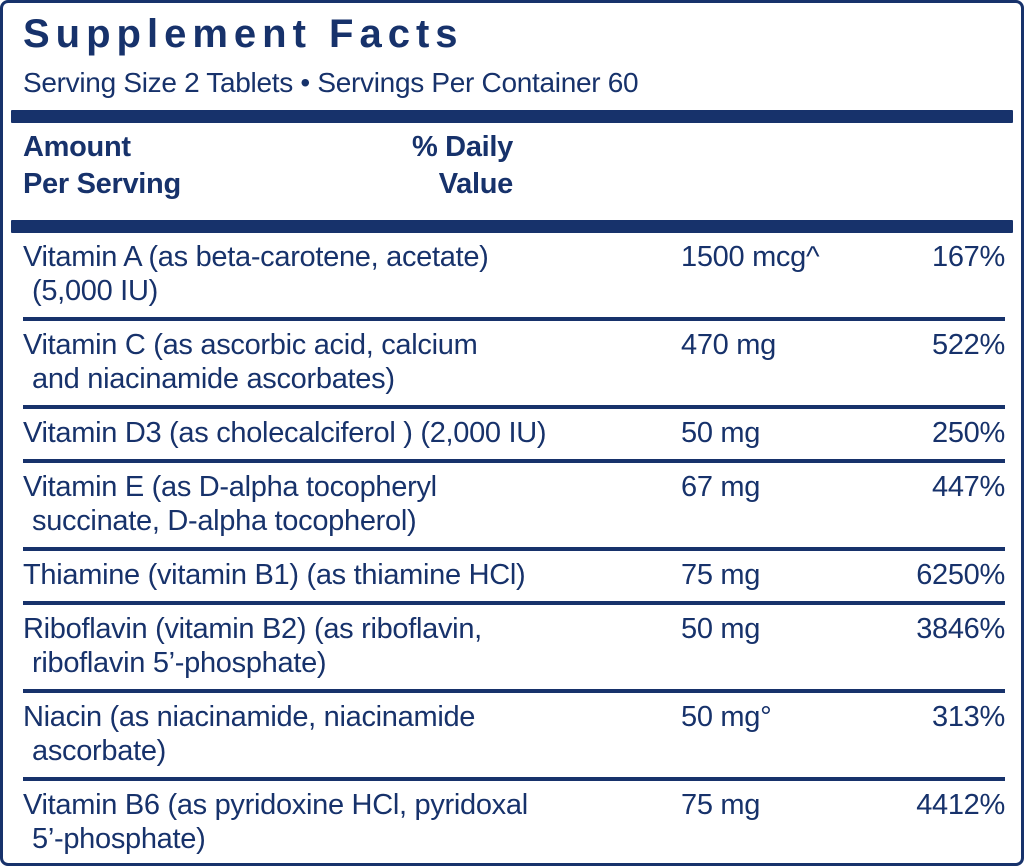 This screenshot has width=1024, height=866. What do you see at coordinates (960, 805) in the screenshot?
I see `nutrient-daily-value: 4412%` at bounding box center [960, 805].